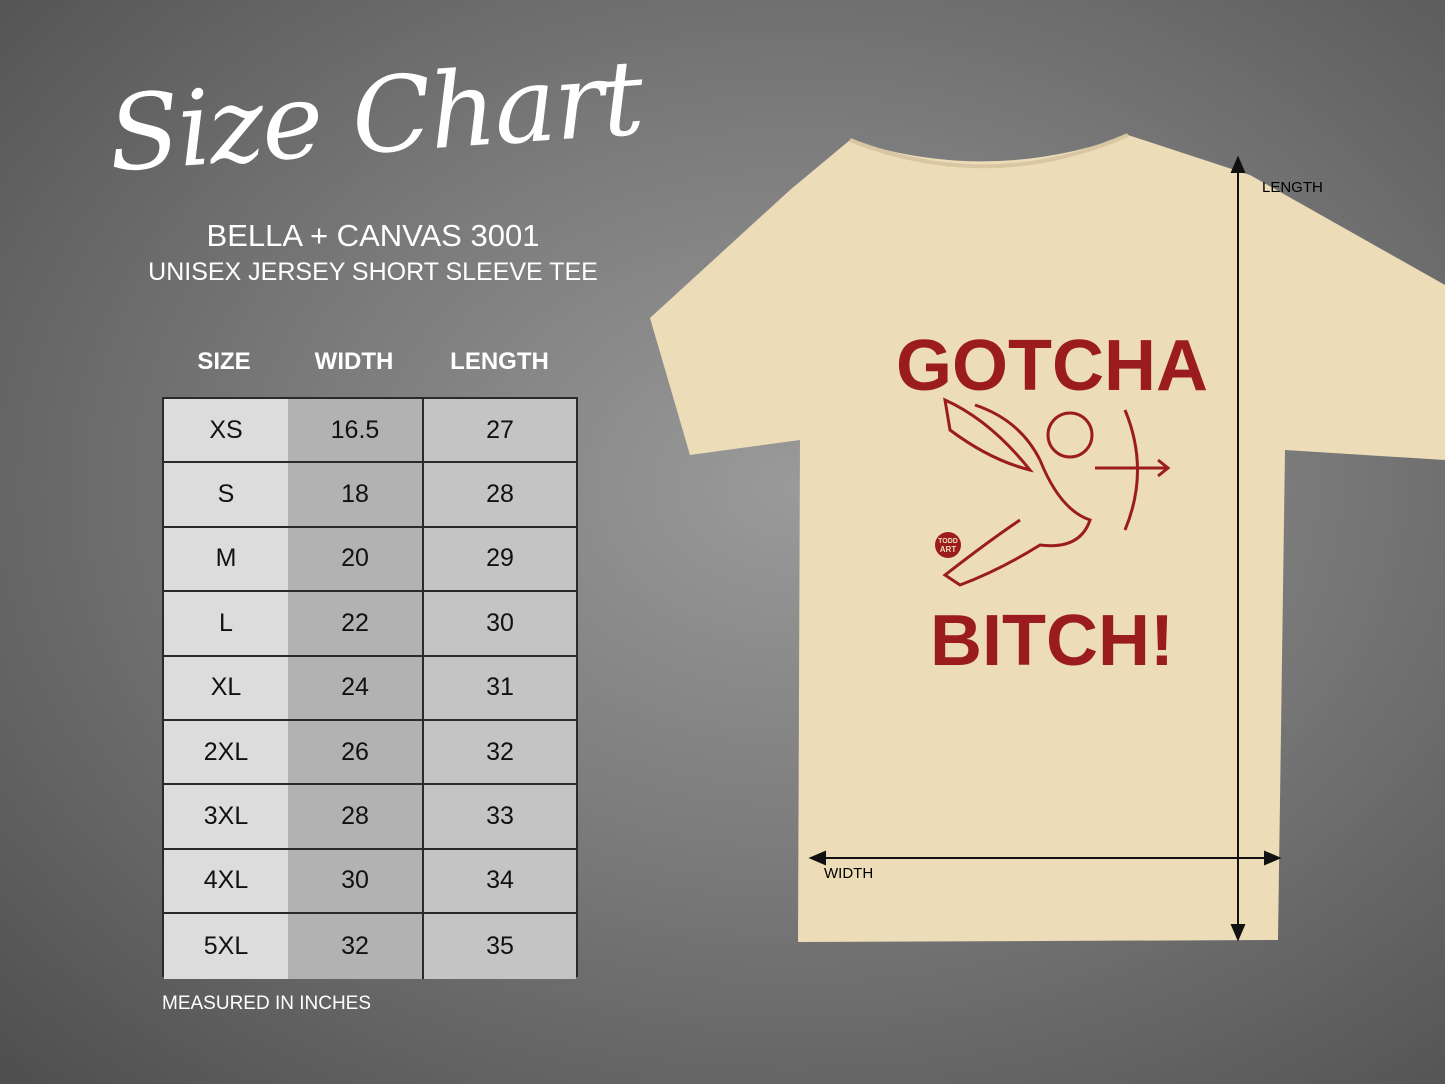 Image resolution: width=1445 pixels, height=1084 pixels. I want to click on width-cell: 20, so click(356, 559).